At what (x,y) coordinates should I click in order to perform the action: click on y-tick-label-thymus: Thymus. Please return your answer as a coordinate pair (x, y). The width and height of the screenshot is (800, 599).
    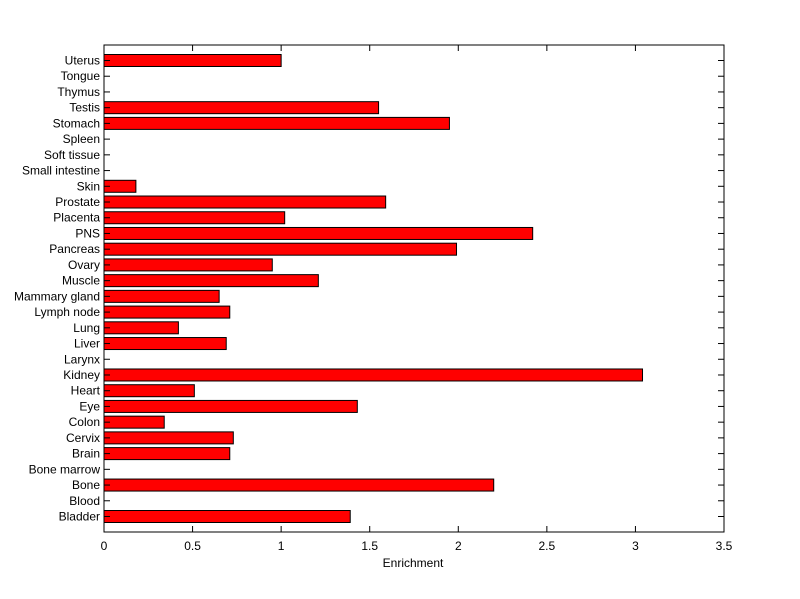
    Looking at the image, I should click on (78, 92).